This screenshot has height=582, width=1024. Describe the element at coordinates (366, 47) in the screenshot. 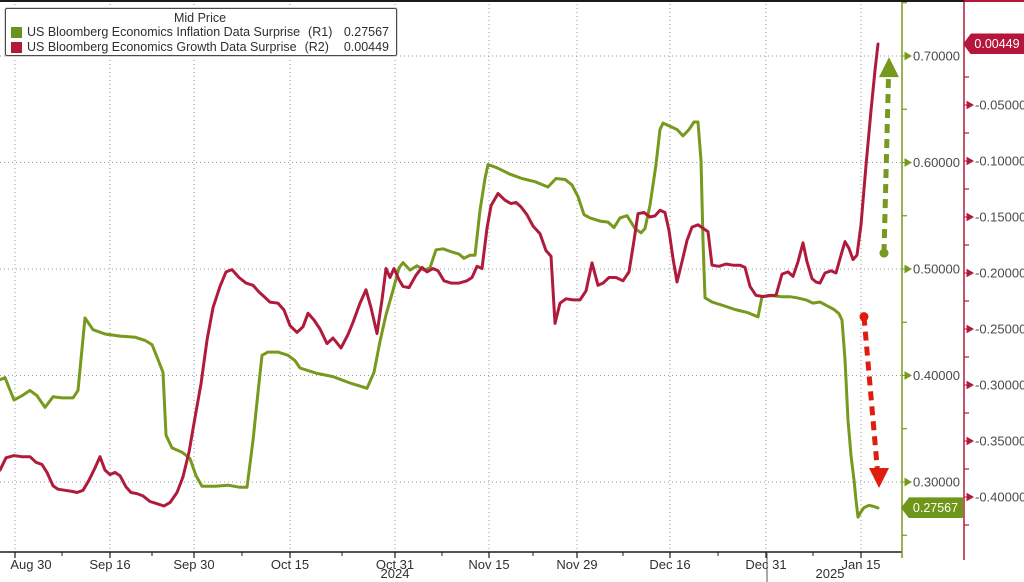

I see `legend-value: 0.00449` at that location.